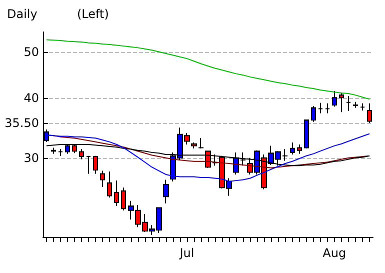 Image resolution: width=385 pixels, height=273 pixels. Describe the element at coordinates (22, 14) in the screenshot. I see `chart-title: Daily` at that location.